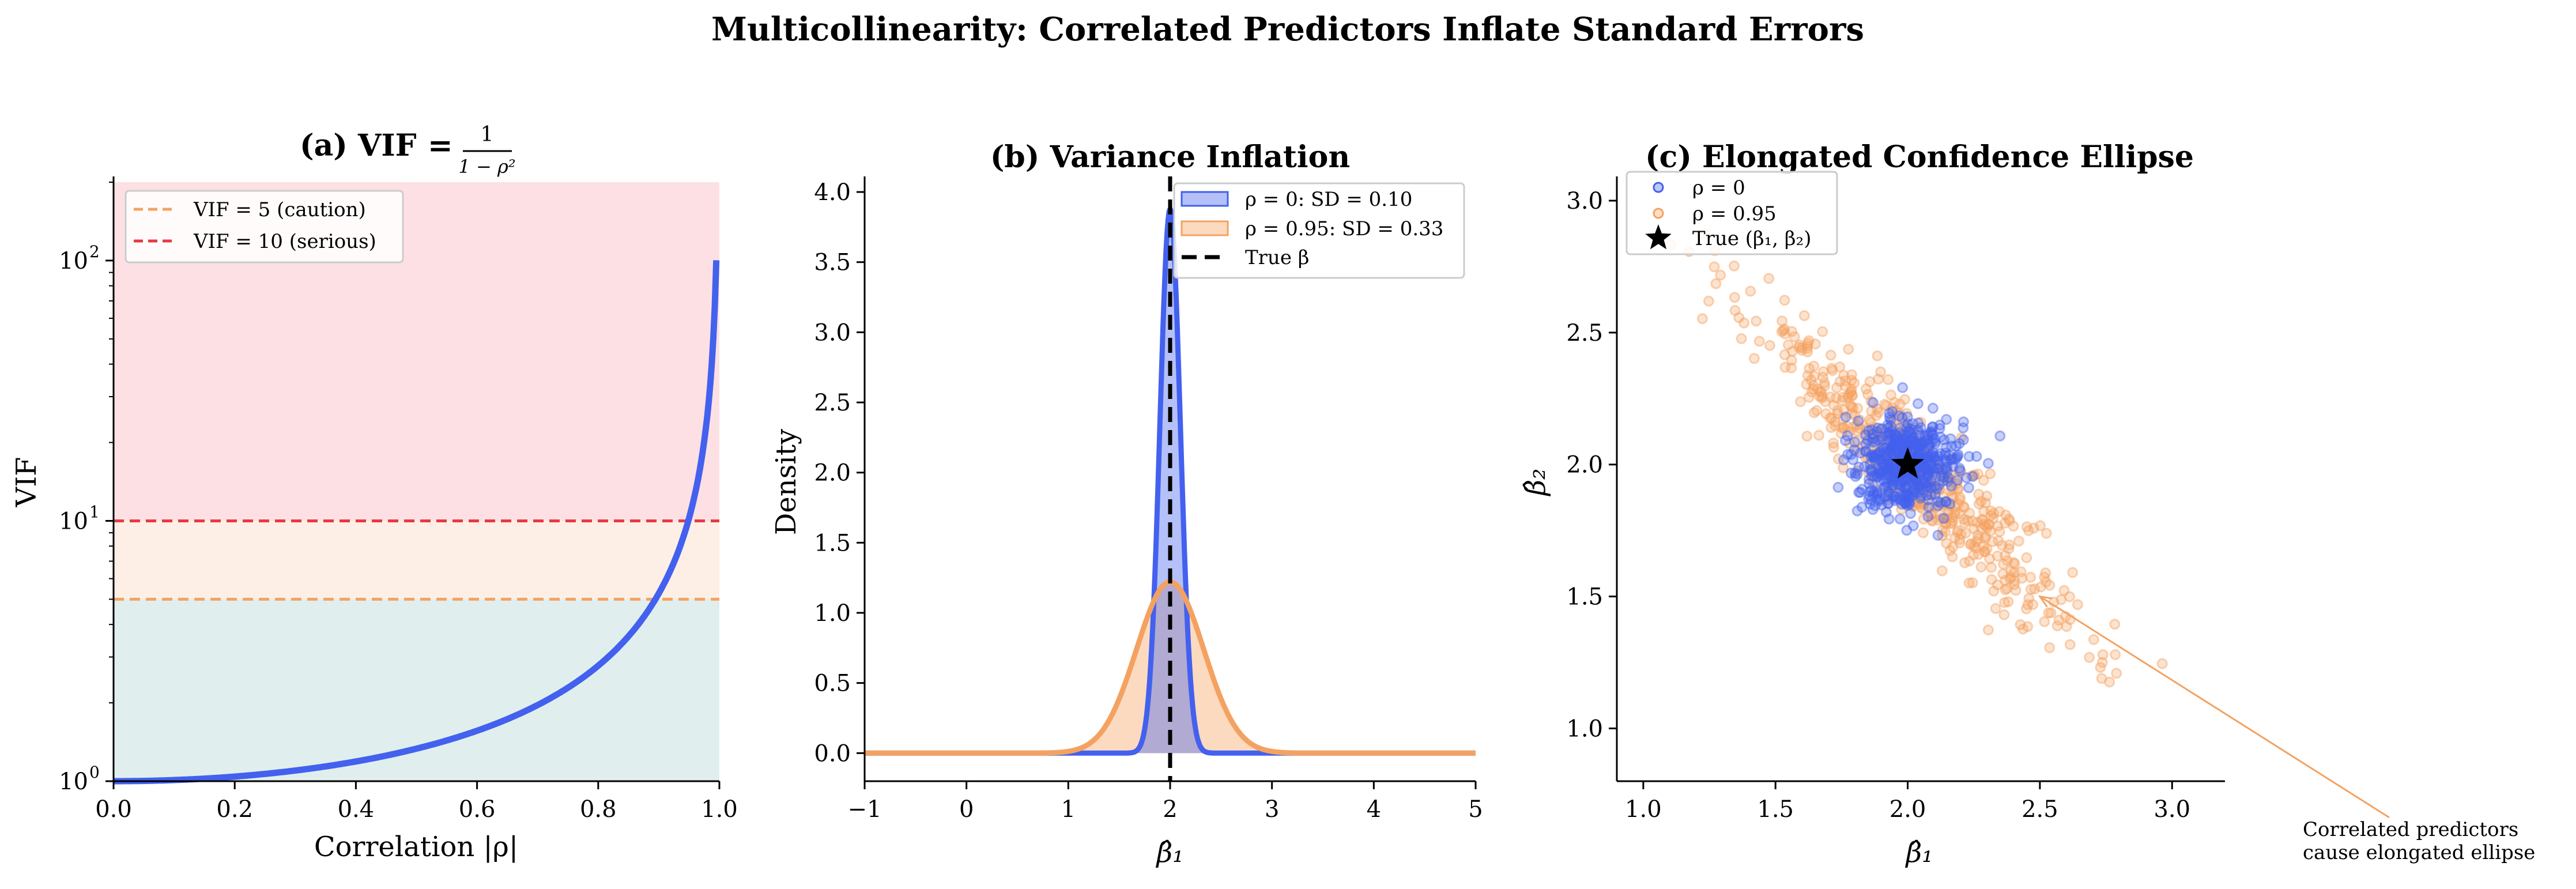 The height and width of the screenshot is (889, 2576). I want to click on c-legend-rho095-swatch, so click(1658, 213).